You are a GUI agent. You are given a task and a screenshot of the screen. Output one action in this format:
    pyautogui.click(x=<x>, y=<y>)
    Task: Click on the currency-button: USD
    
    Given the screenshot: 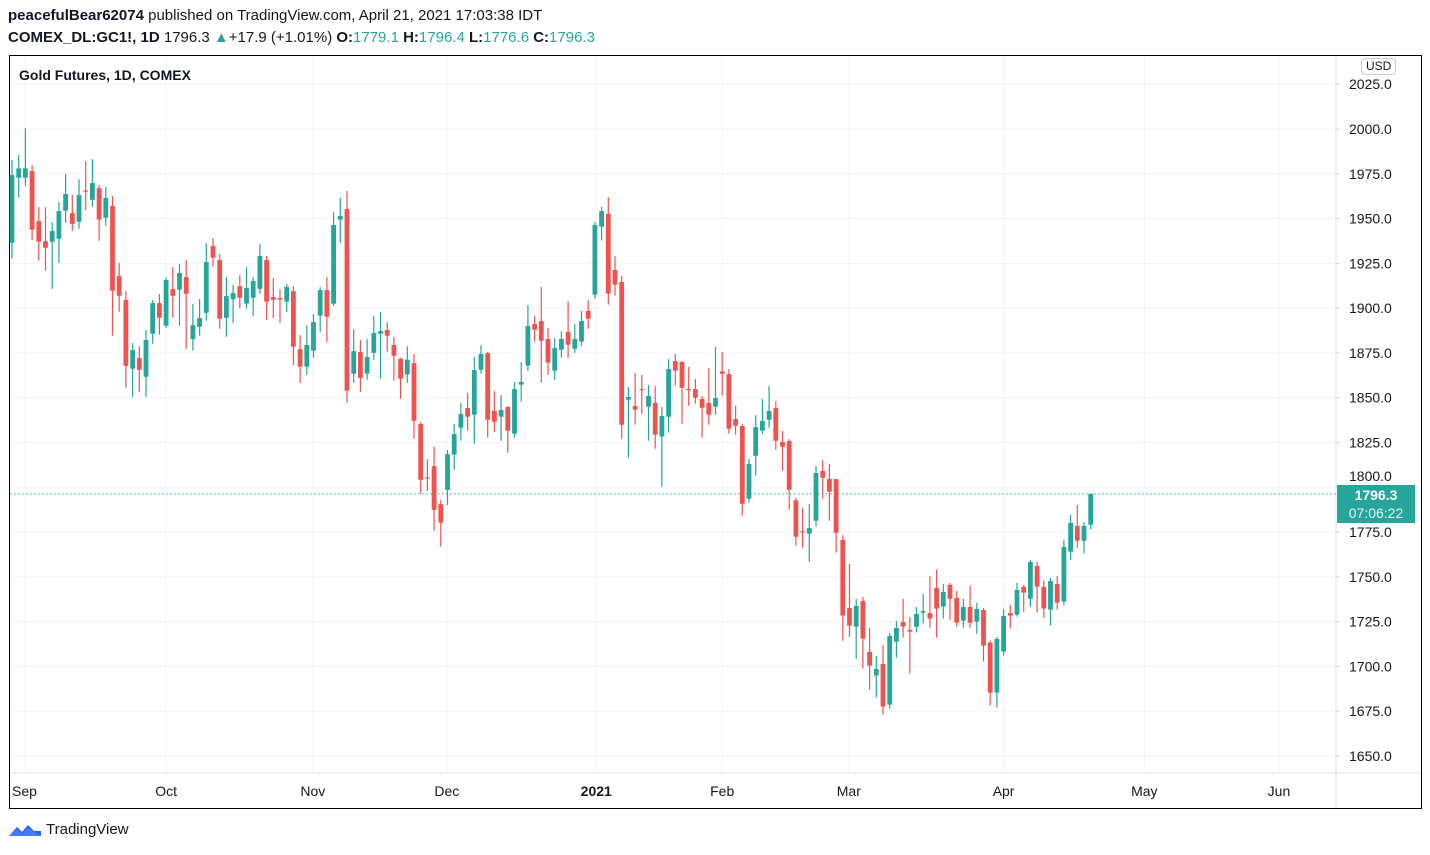 What is the action you would take?
    pyautogui.click(x=1379, y=66)
    